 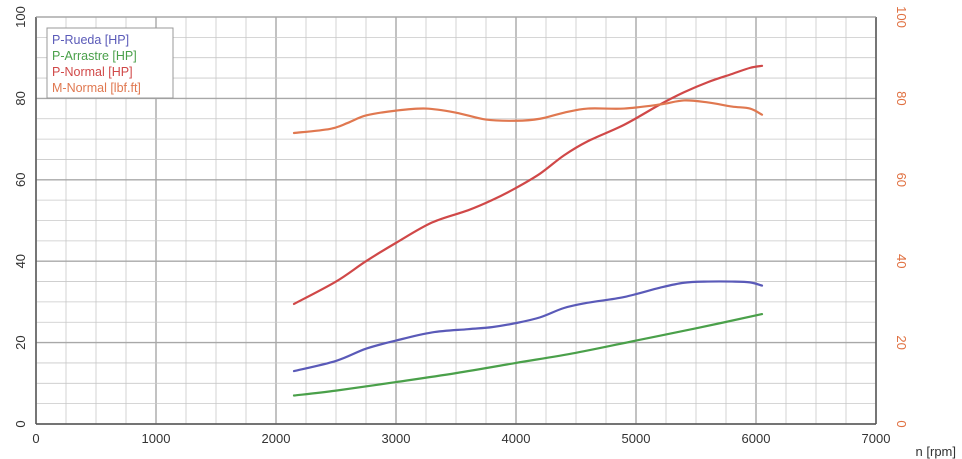 I want to click on legend-box, so click(x=110, y=63).